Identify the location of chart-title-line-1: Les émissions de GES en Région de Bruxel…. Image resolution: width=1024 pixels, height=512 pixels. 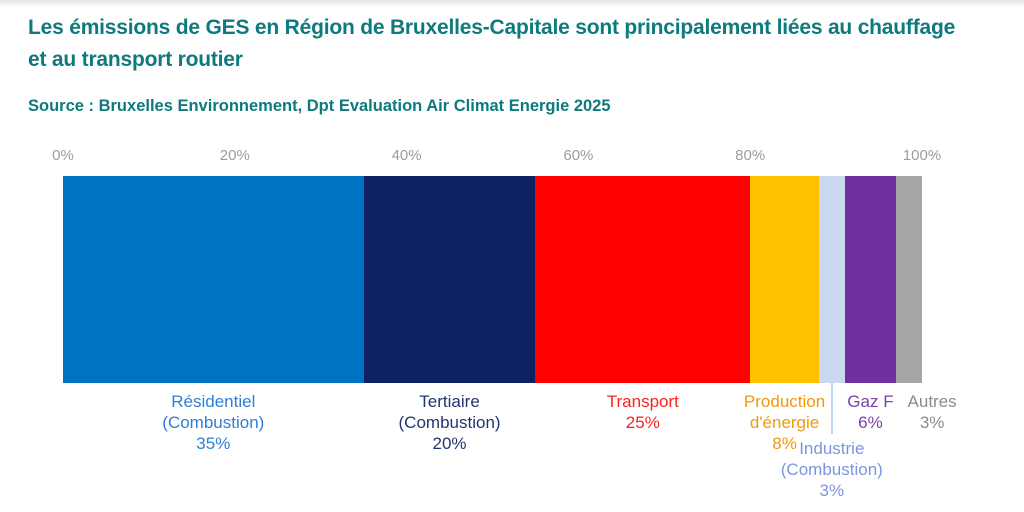
(492, 27).